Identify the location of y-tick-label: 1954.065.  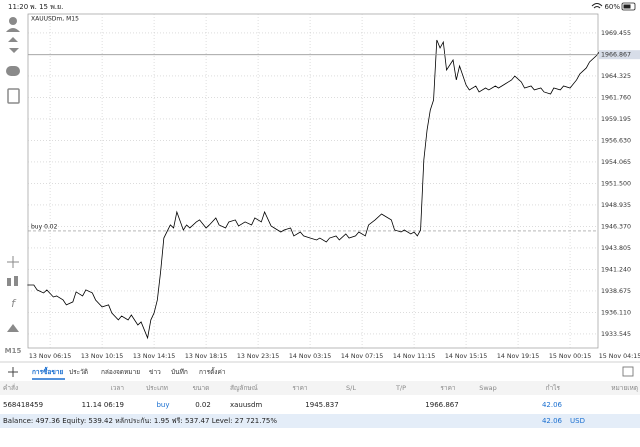
(616, 162).